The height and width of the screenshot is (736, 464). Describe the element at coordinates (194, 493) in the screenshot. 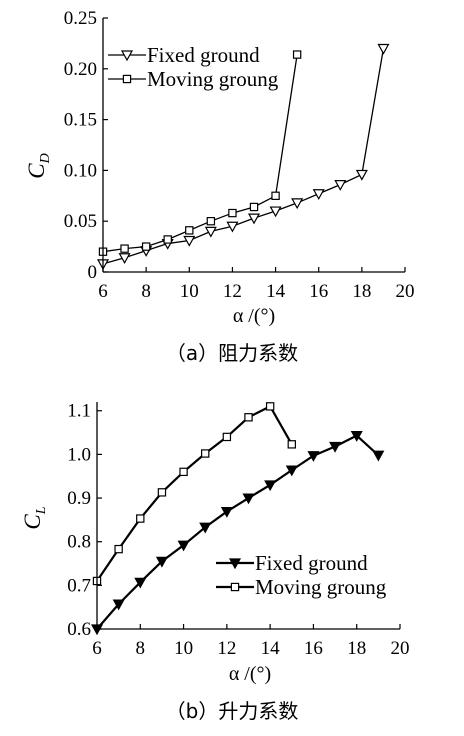

I see `lift-moving-ground-line` at that location.